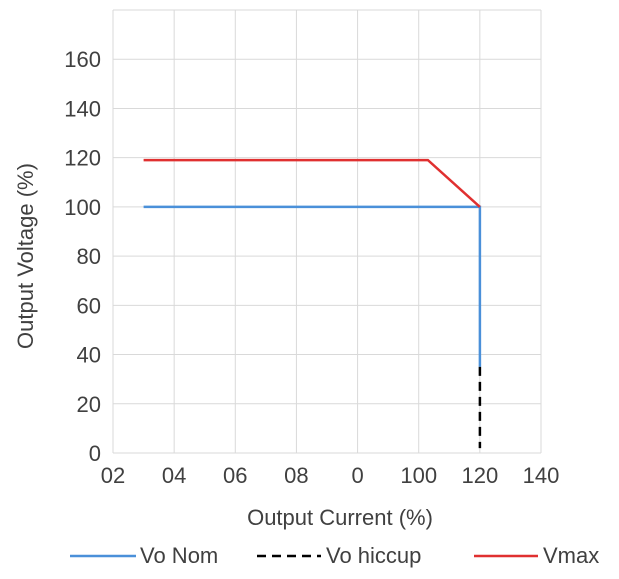 This screenshot has width=619, height=579. What do you see at coordinates (373, 555) in the screenshot?
I see `legend-label-vo-hiccup: Vo hiccup` at bounding box center [373, 555].